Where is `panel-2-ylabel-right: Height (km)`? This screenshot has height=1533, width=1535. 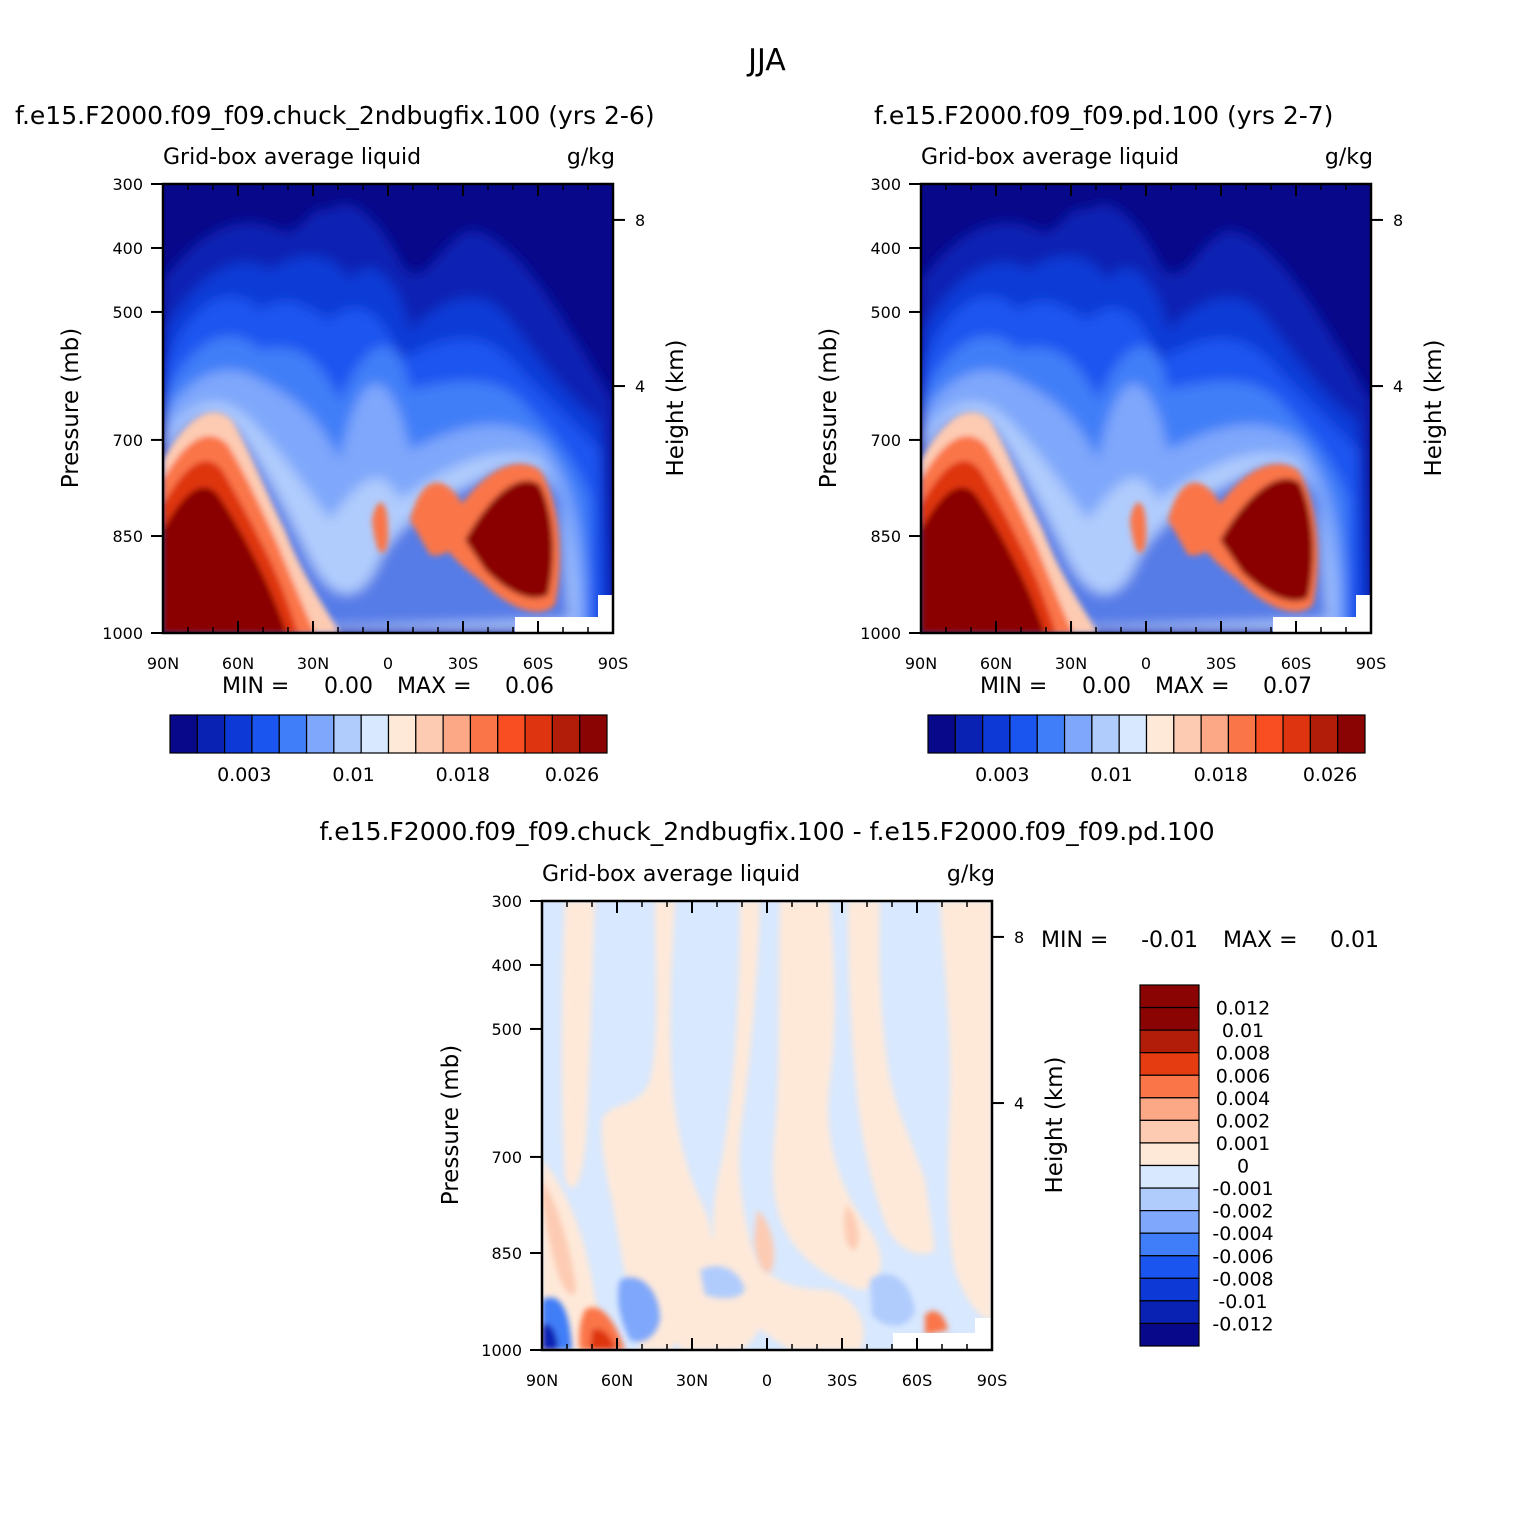
panel-2-ylabel-right: Height (km) is located at coordinates (1434, 407).